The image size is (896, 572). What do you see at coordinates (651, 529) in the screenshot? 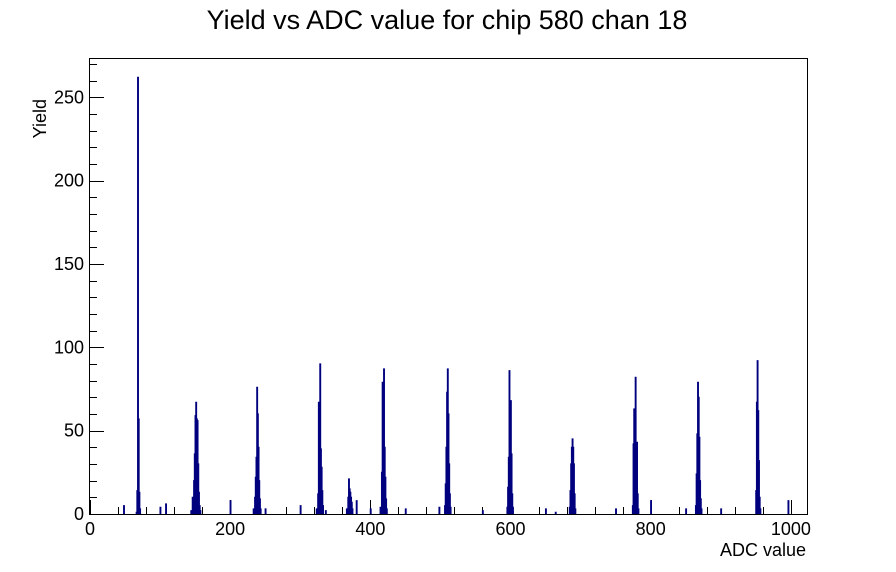
I see `x-tick-label: 800` at bounding box center [651, 529].